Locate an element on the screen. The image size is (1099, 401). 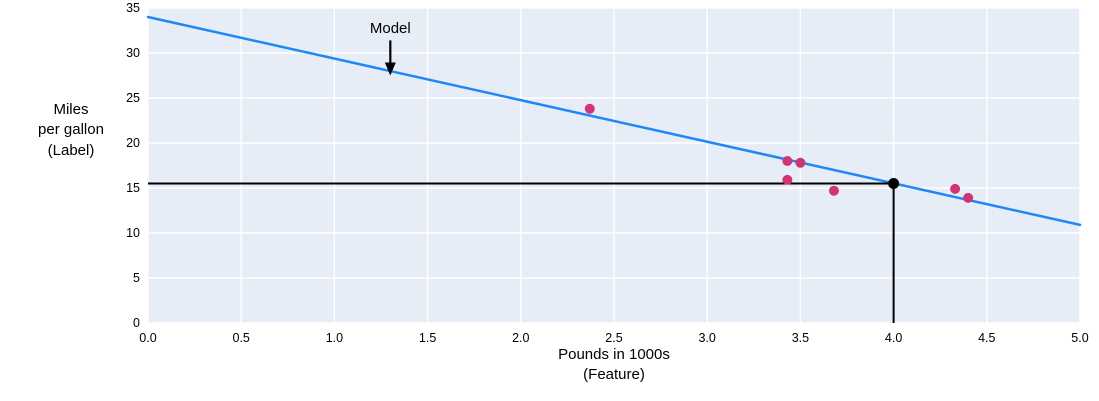
y-tick-label: 10 is located at coordinates (133, 233).